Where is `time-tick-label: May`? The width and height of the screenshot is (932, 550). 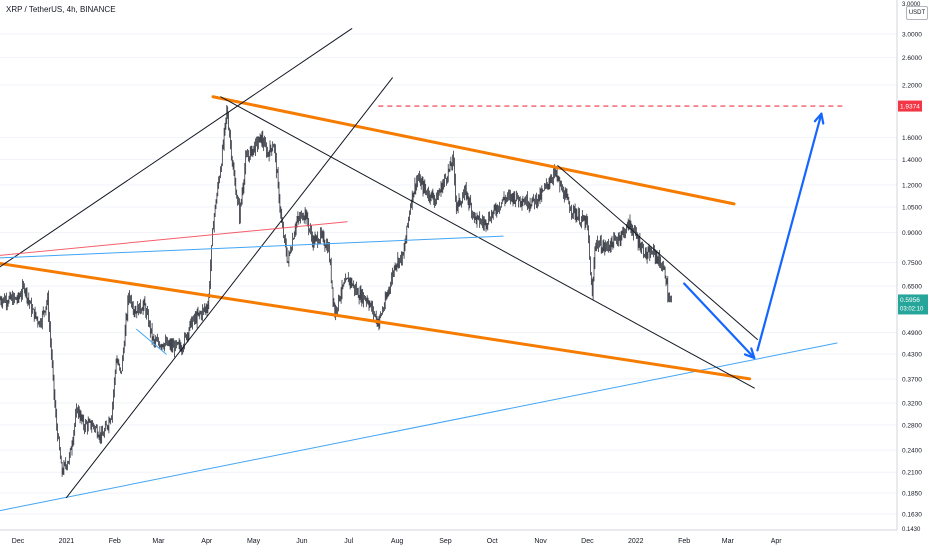 time-tick-label: May is located at coordinates (254, 541).